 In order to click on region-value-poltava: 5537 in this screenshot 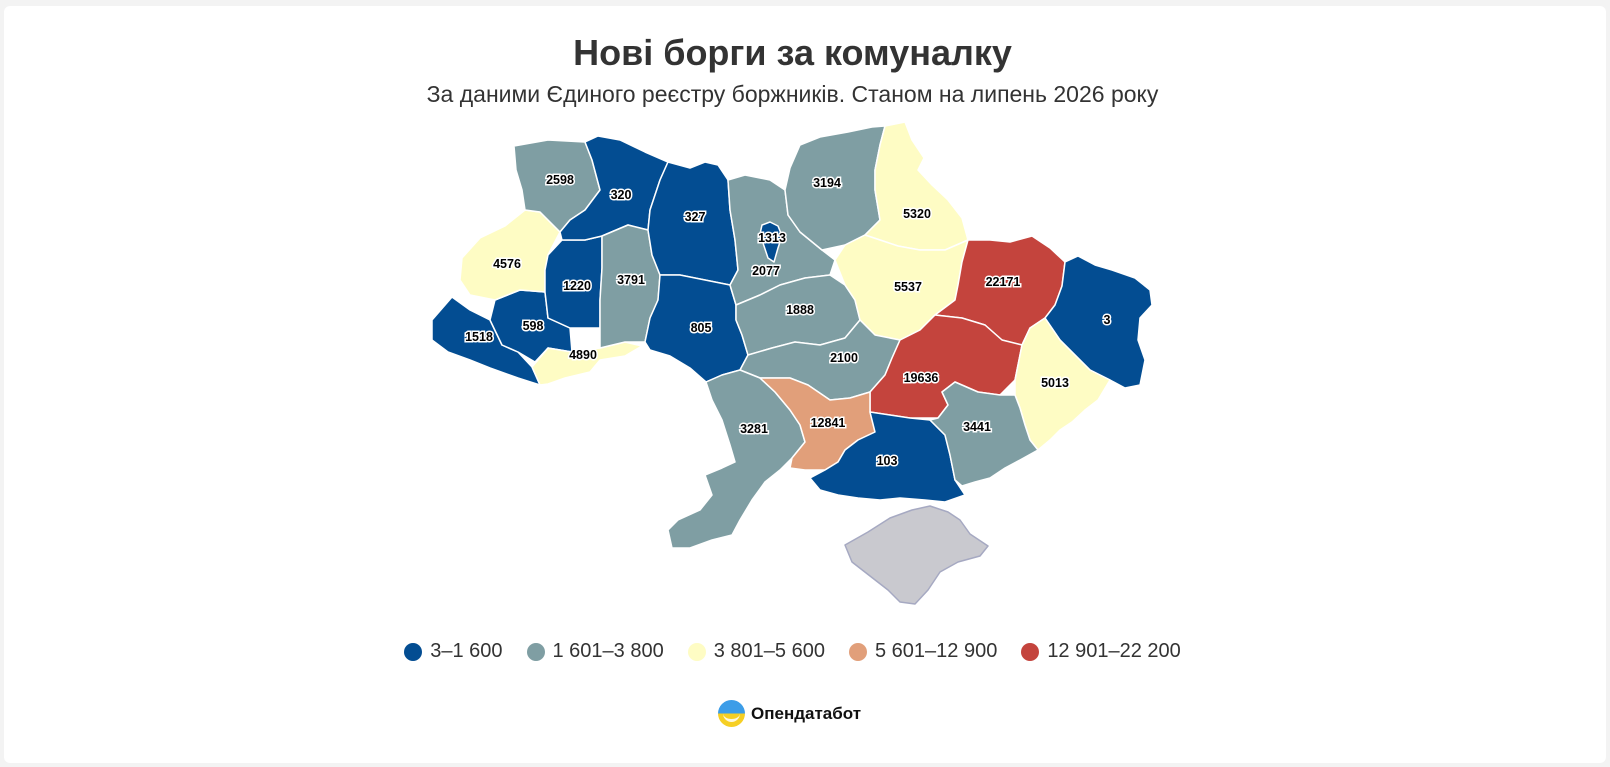, I will do `click(908, 287)`.